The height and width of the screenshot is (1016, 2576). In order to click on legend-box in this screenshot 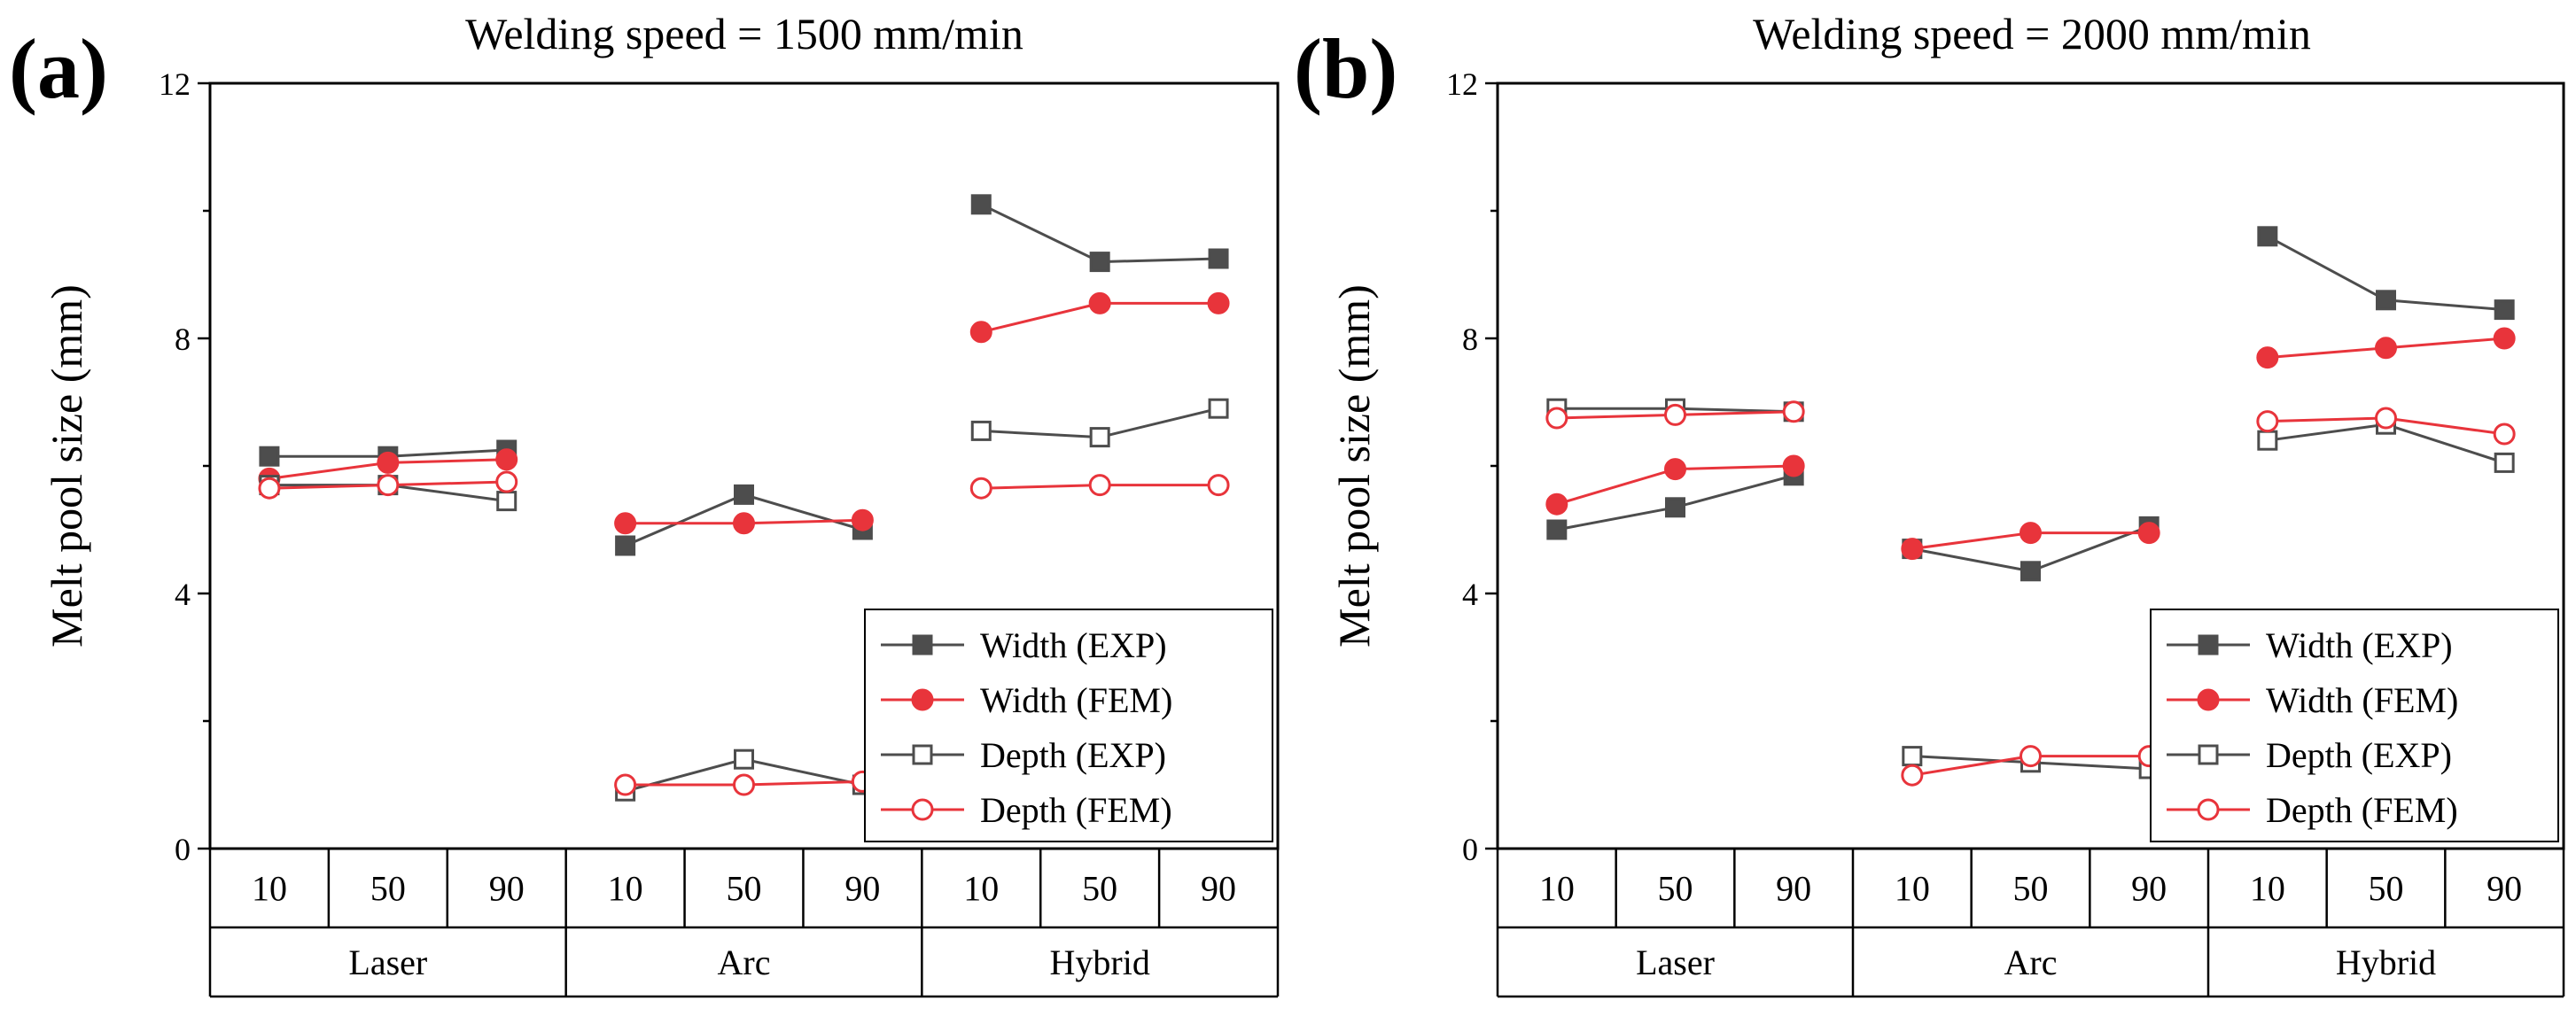, I will do `click(2354, 725)`.